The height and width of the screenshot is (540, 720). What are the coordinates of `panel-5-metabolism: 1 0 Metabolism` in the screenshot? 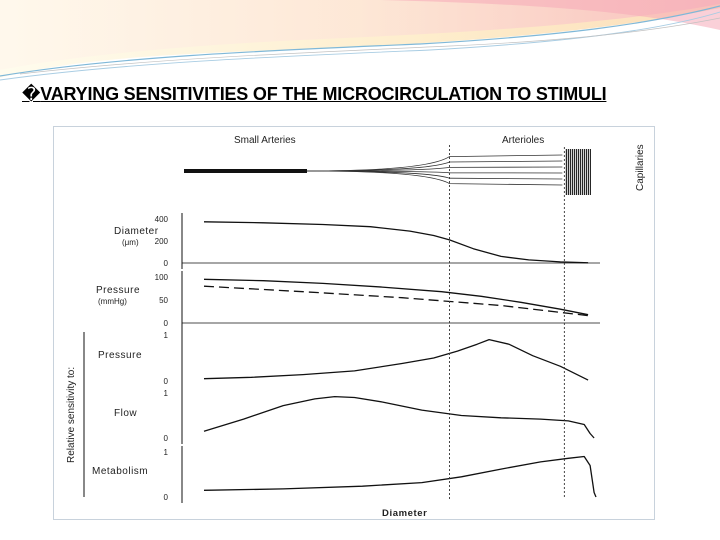 It's located at (344, 474).